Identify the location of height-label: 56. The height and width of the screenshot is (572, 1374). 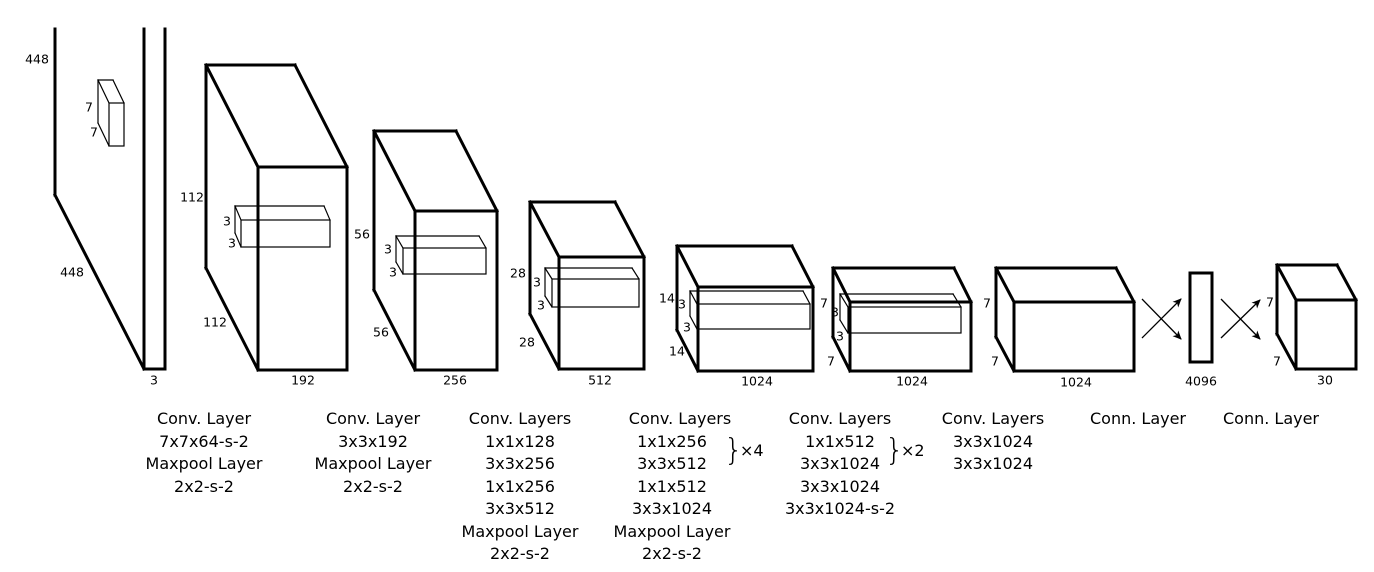
(362, 234).